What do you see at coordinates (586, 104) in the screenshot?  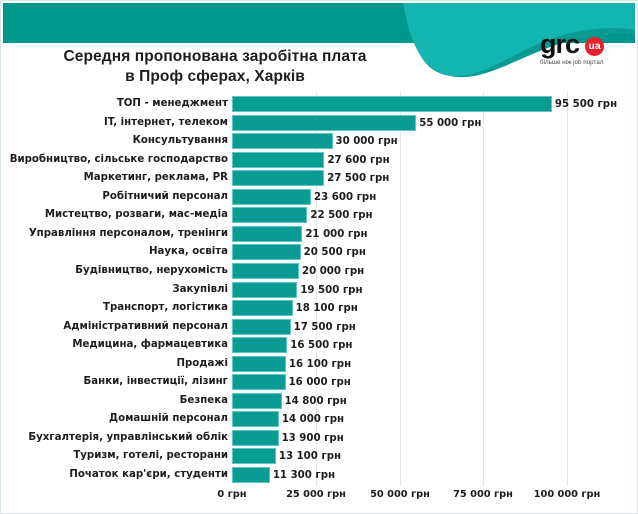 I see `value-label: 95 500 грн` at bounding box center [586, 104].